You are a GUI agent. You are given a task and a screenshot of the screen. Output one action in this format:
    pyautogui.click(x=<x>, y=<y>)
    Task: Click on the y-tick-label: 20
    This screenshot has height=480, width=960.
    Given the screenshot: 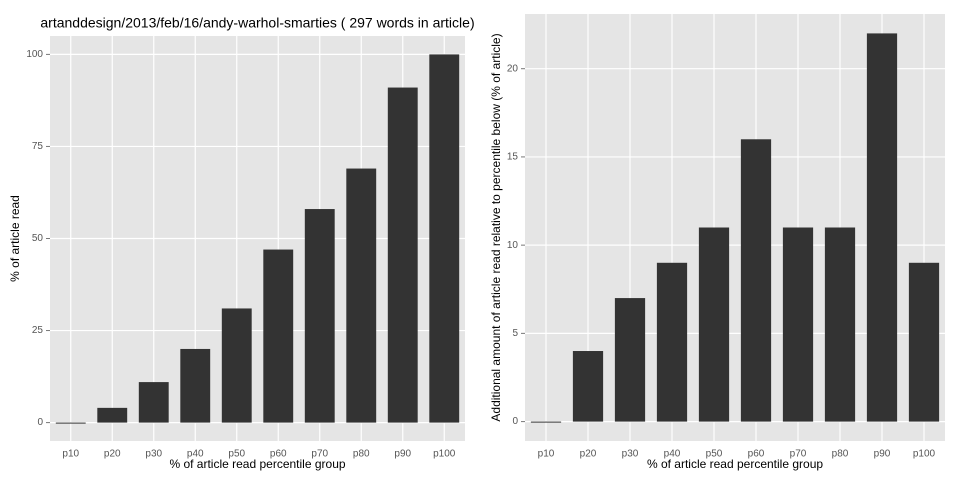 What is the action you would take?
    pyautogui.click(x=513, y=68)
    